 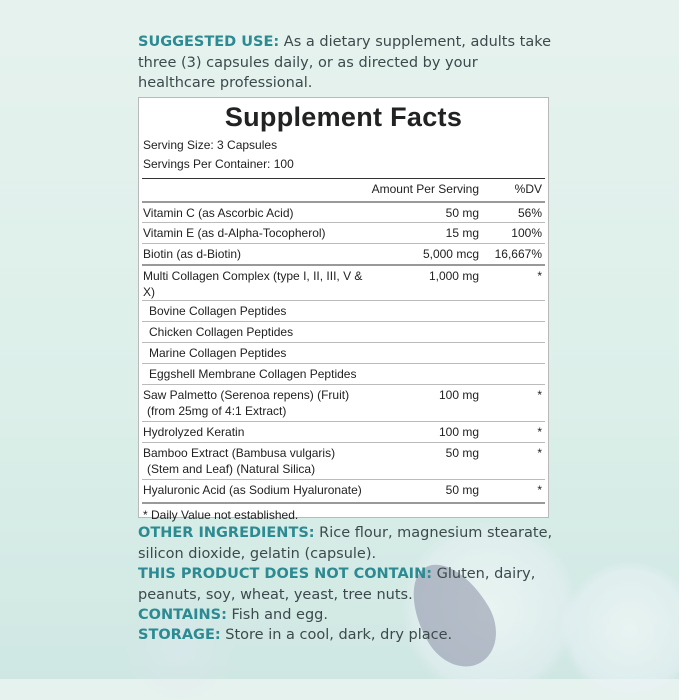 What do you see at coordinates (218, 311) in the screenshot?
I see `ingredient-name-line: Bovine Collagen Peptides` at bounding box center [218, 311].